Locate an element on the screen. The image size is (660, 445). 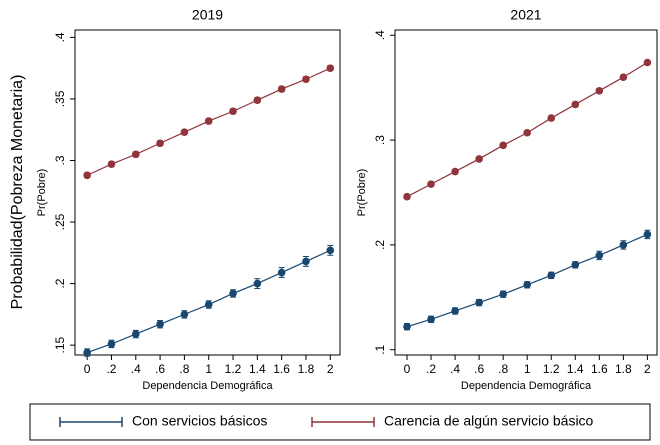
y-tick-label: .25 is located at coordinates (60, 221).